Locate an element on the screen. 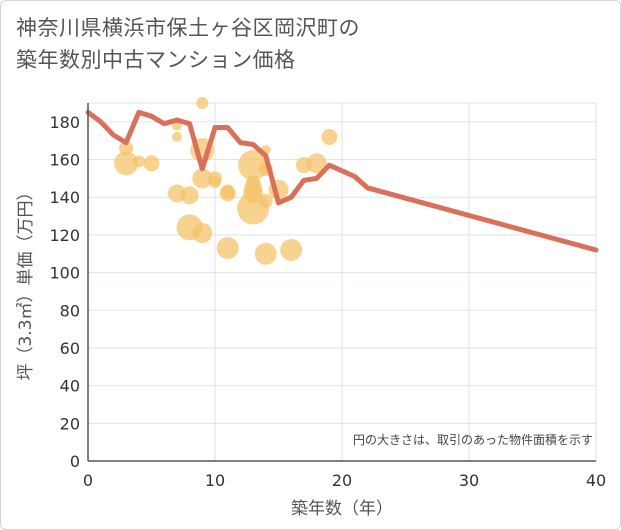 Image resolution: width=621 pixels, height=530 pixels. x-tick-label: 0 is located at coordinates (88, 480).